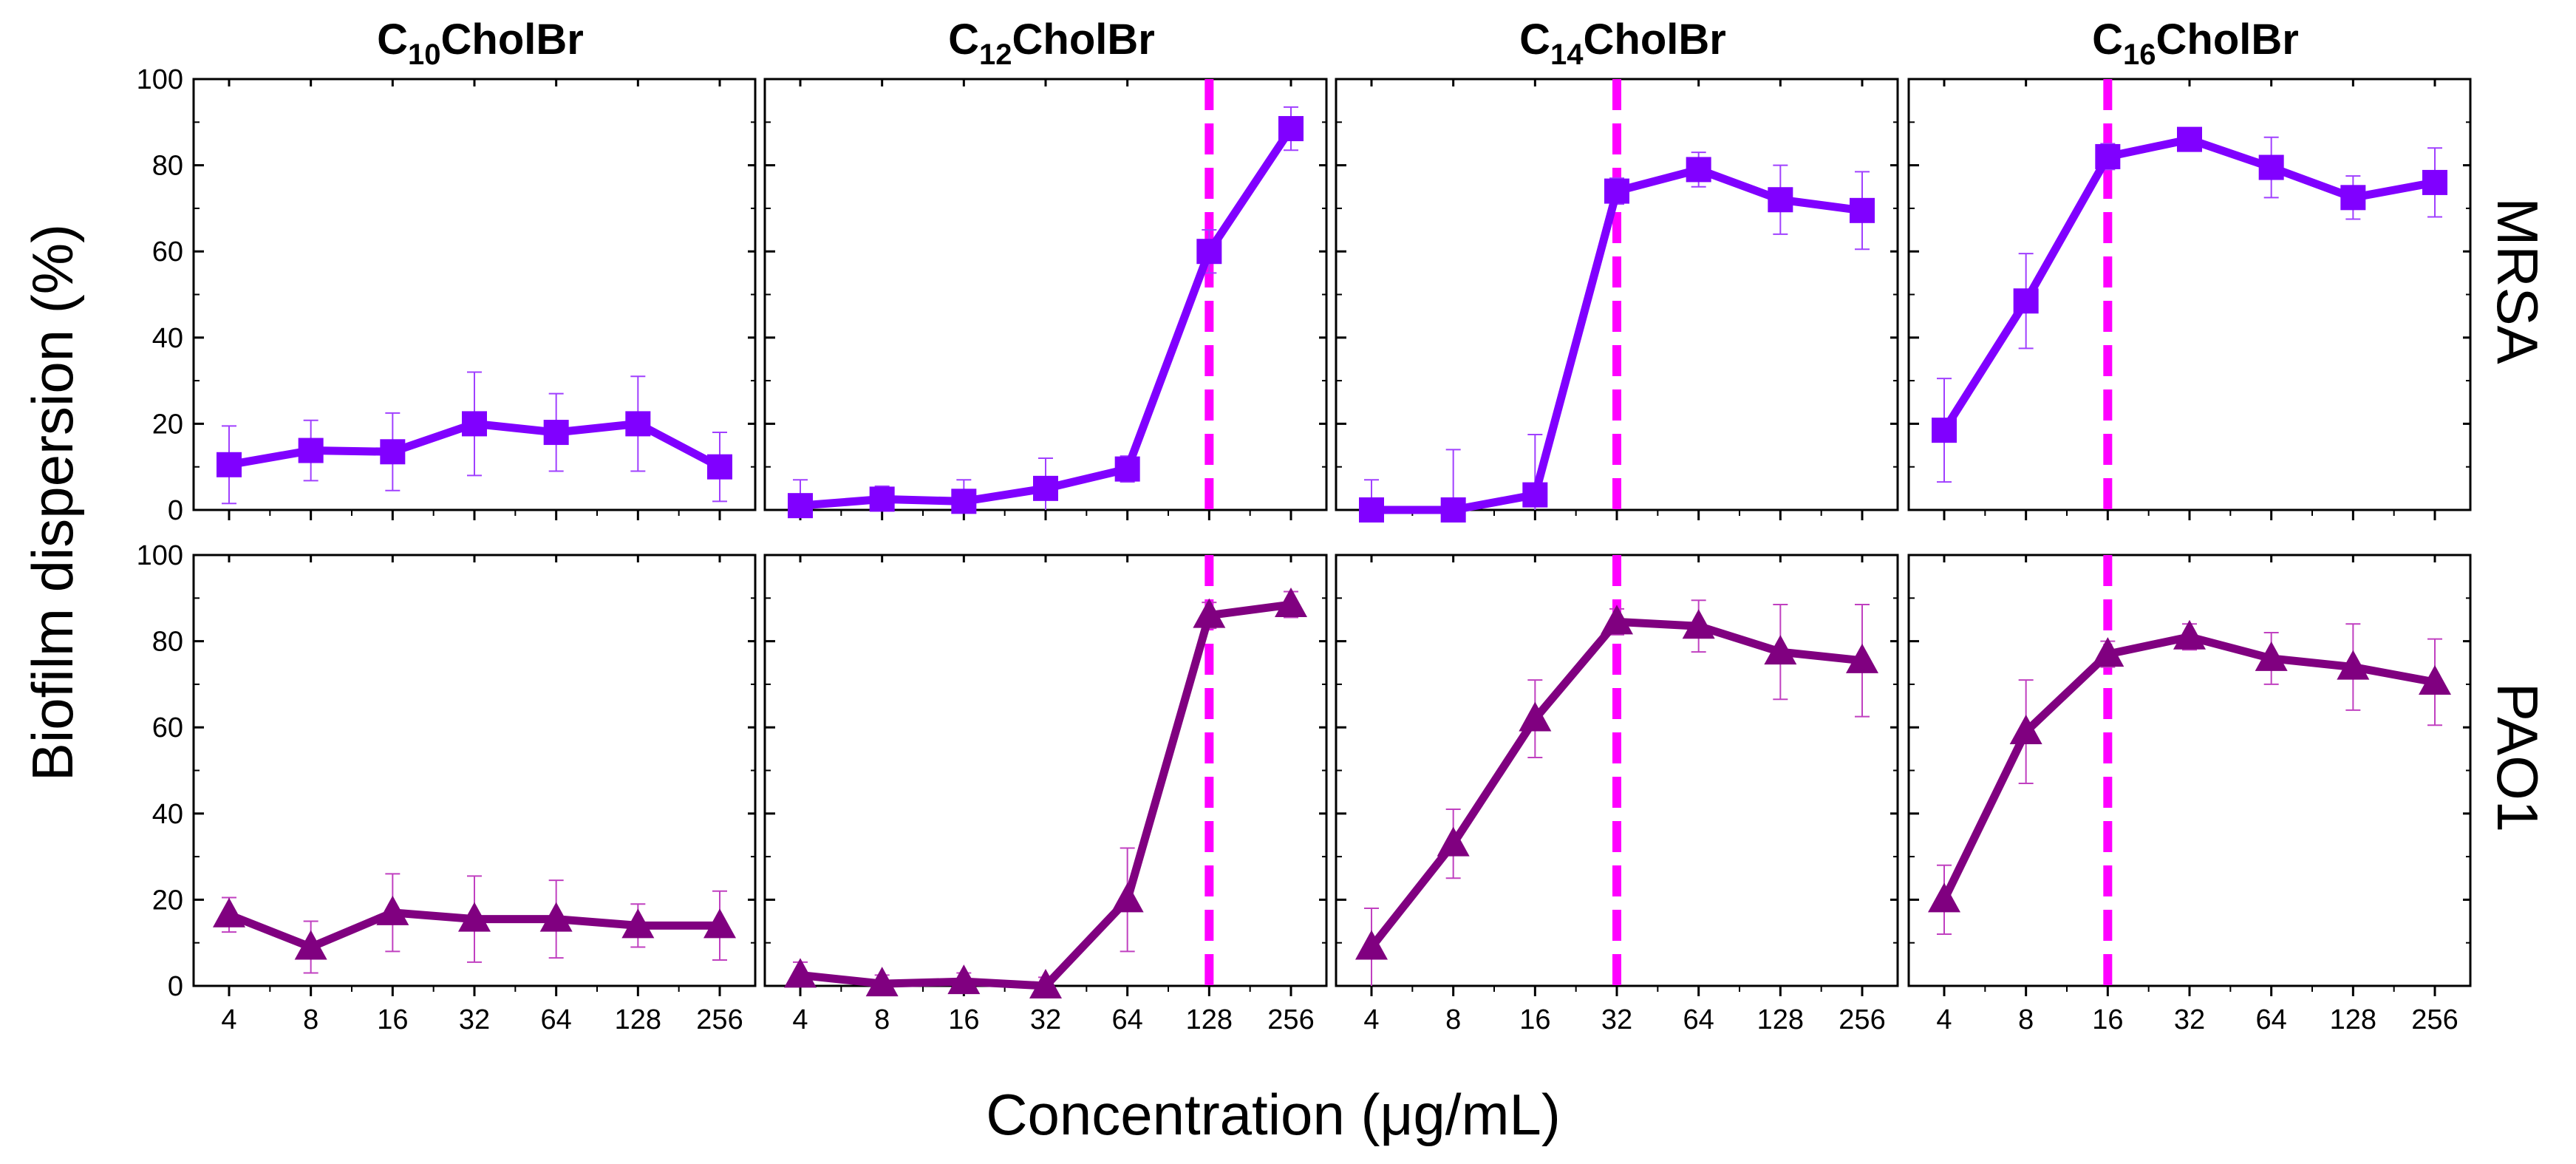 Image resolution: width=2576 pixels, height=1164 pixels. Describe the element at coordinates (52, 503) in the screenshot. I see `y-axis-label: Biofilm dispersion (%)` at that location.